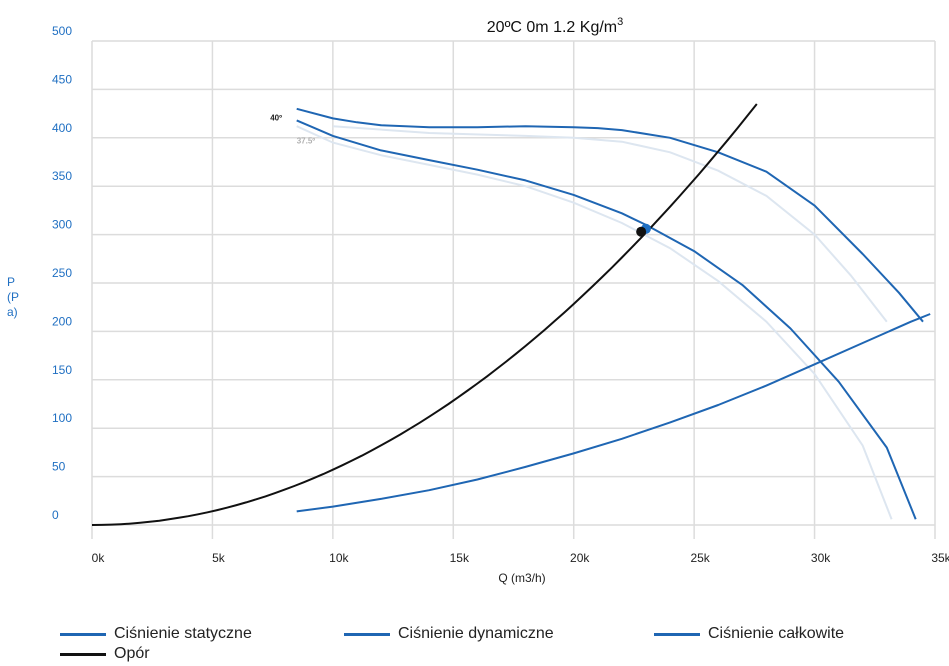 This screenshot has width=949, height=666. Describe the element at coordinates (183, 633) in the screenshot. I see `legend-label: Ciśnienie statyczne` at that location.